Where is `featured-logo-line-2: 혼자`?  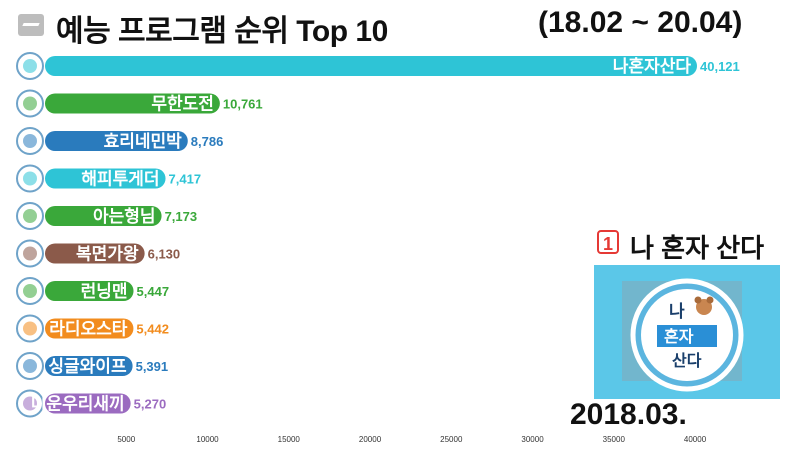
featured-logo-line-2: 혼자 is located at coordinates (679, 336).